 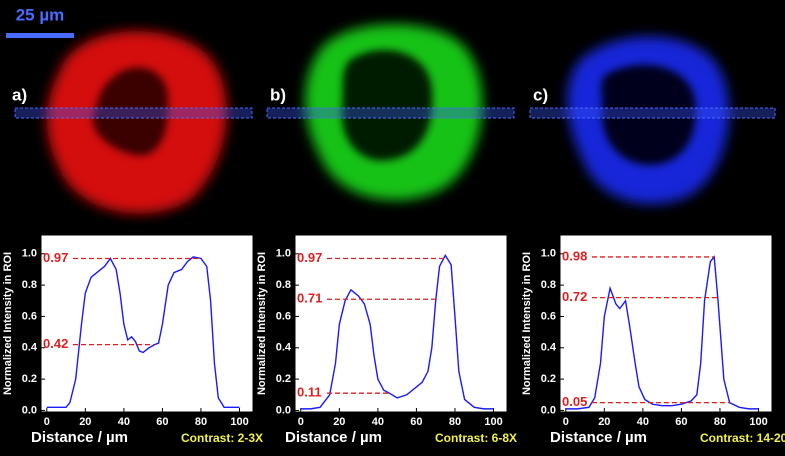 I want to click on reference-label: 0.98, so click(x=574, y=255).